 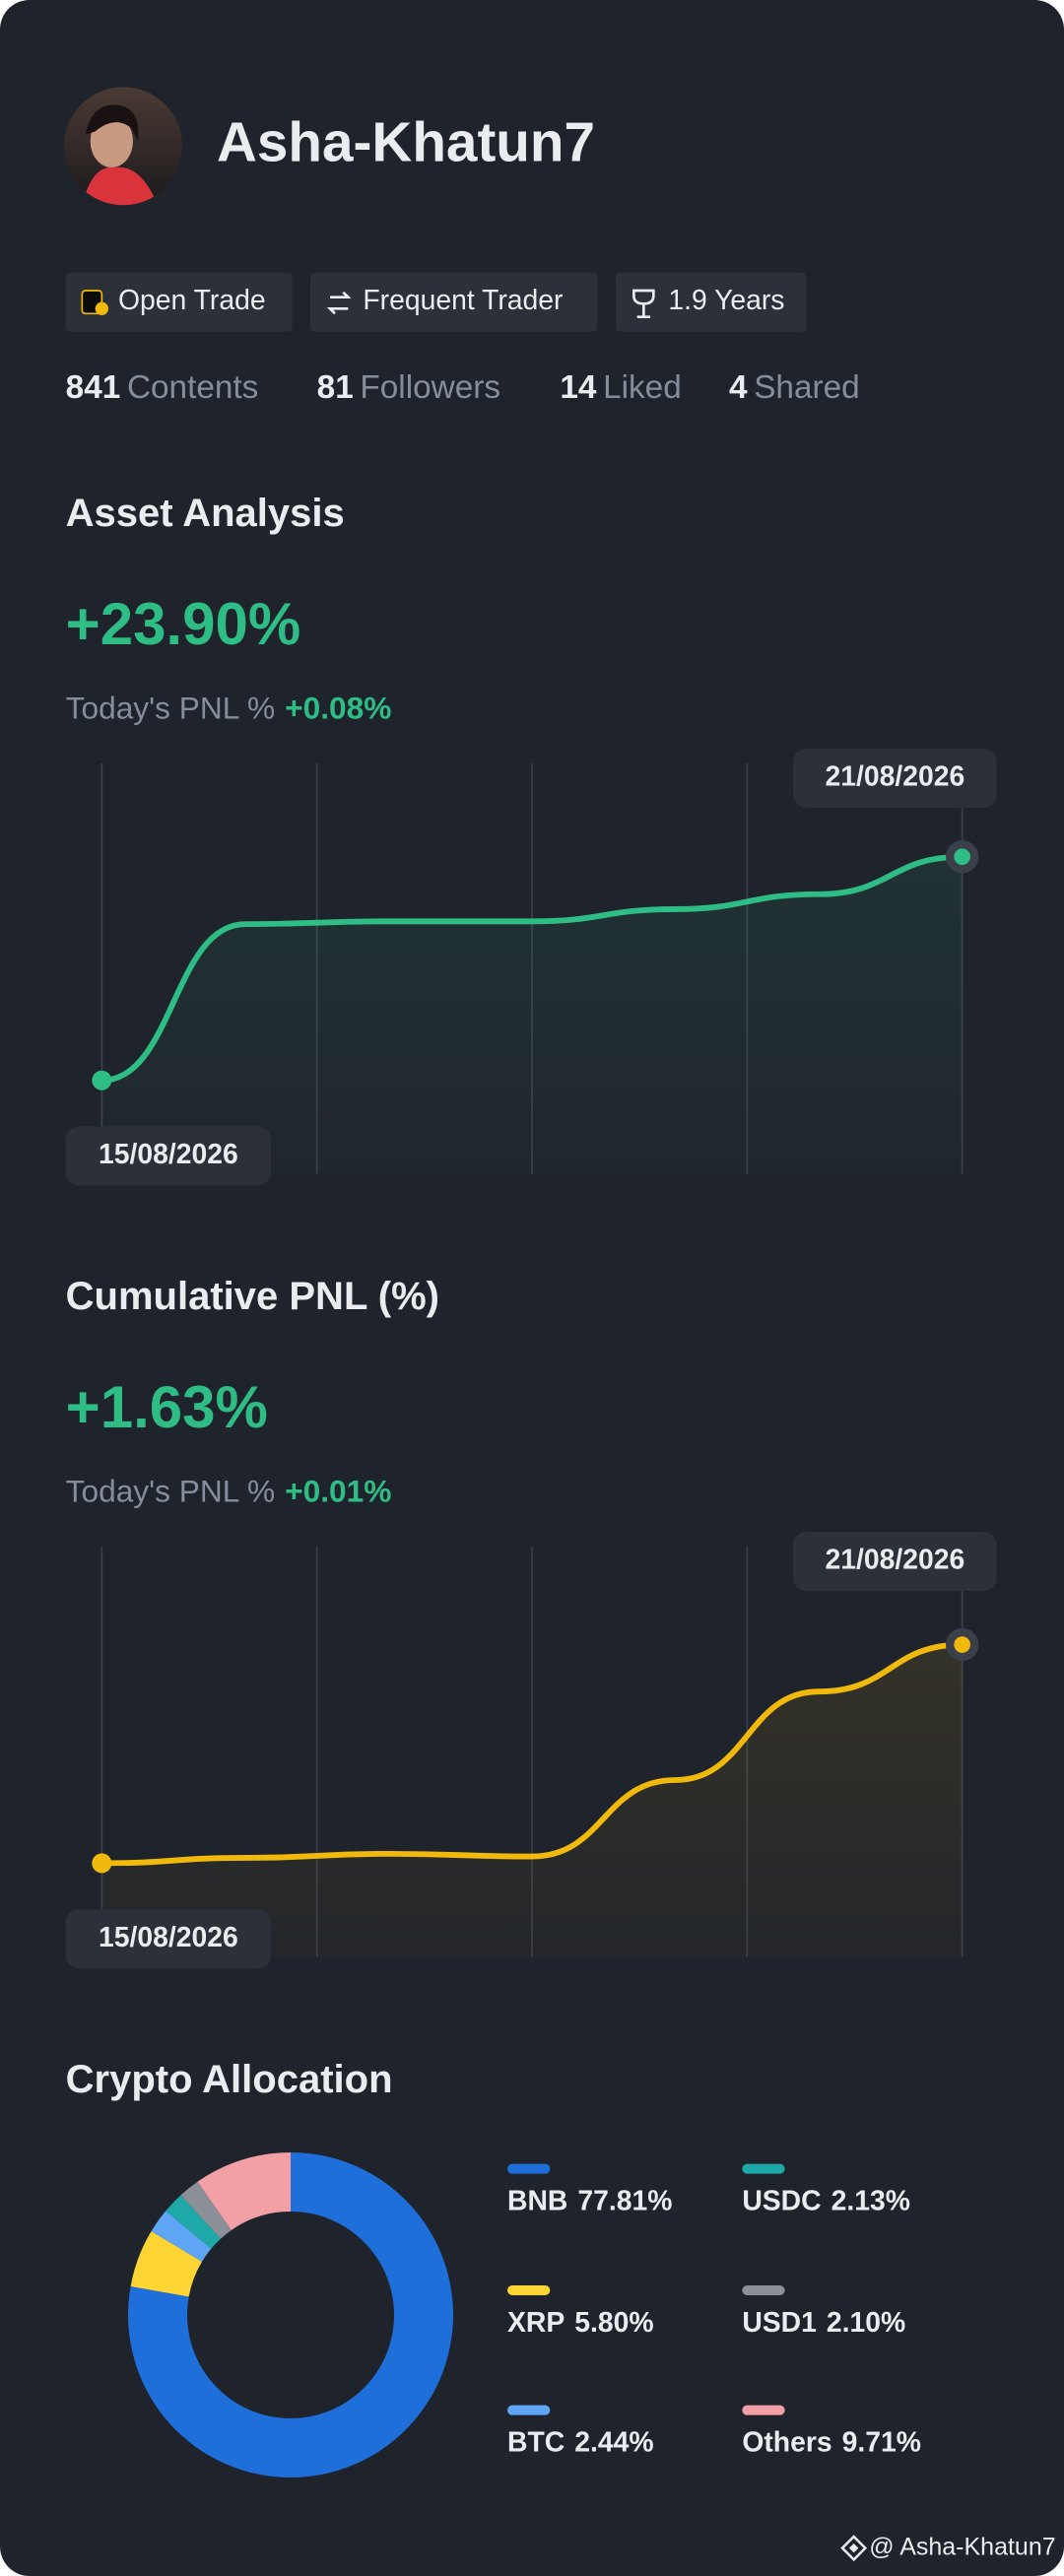 I want to click on stat-value: 841, so click(x=93, y=388).